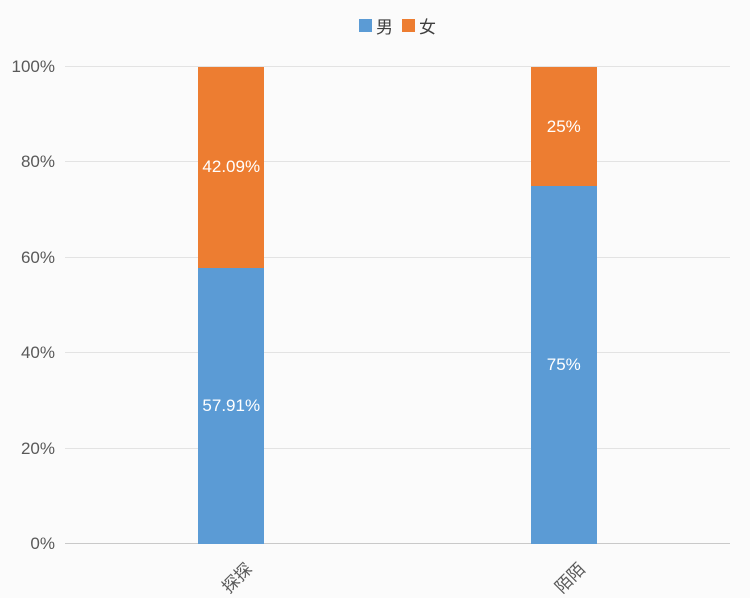  I want to click on data-label-male: 75%, so click(563, 365).